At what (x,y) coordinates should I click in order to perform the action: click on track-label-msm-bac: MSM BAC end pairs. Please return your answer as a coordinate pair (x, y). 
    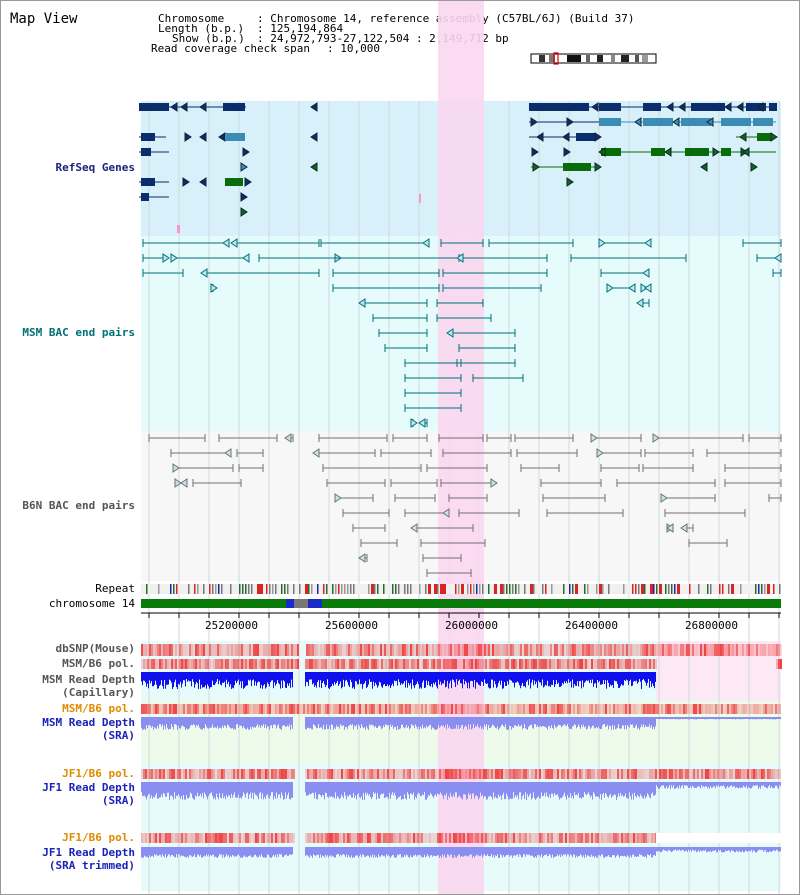
    Looking at the image, I should click on (78, 332).